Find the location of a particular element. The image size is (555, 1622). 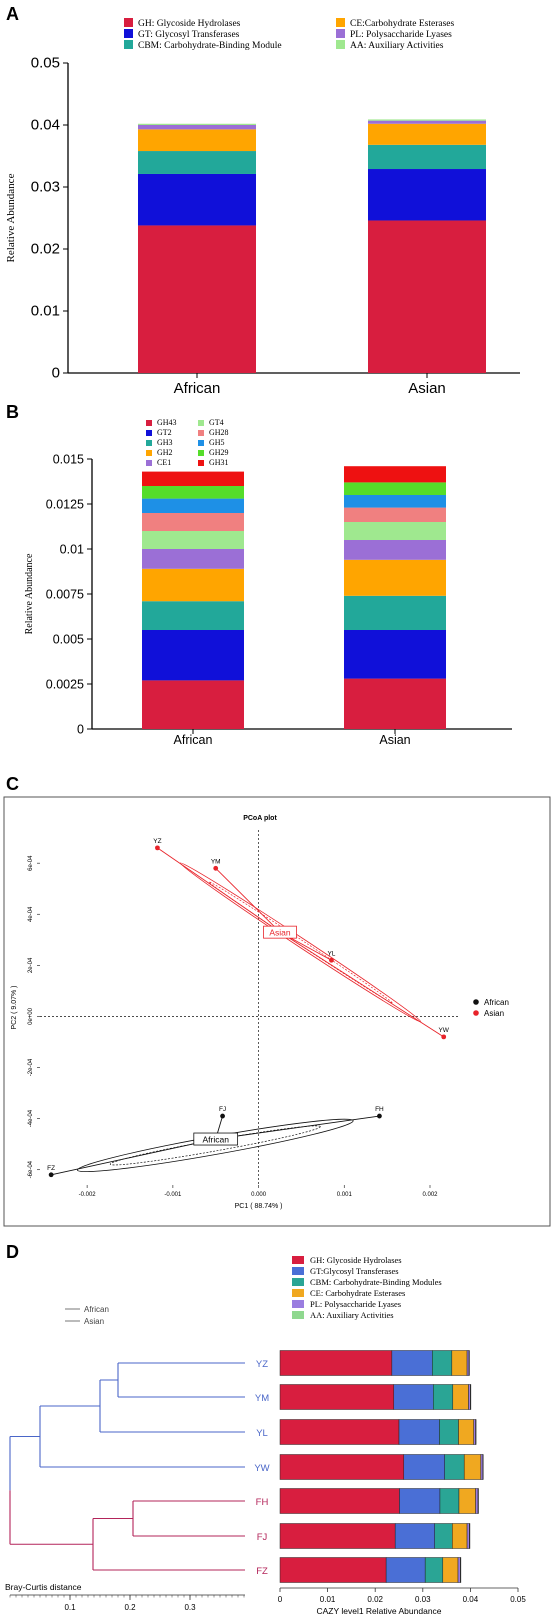

x-axis-title: PC1 ( 88.74% ) is located at coordinates (259, 1206).